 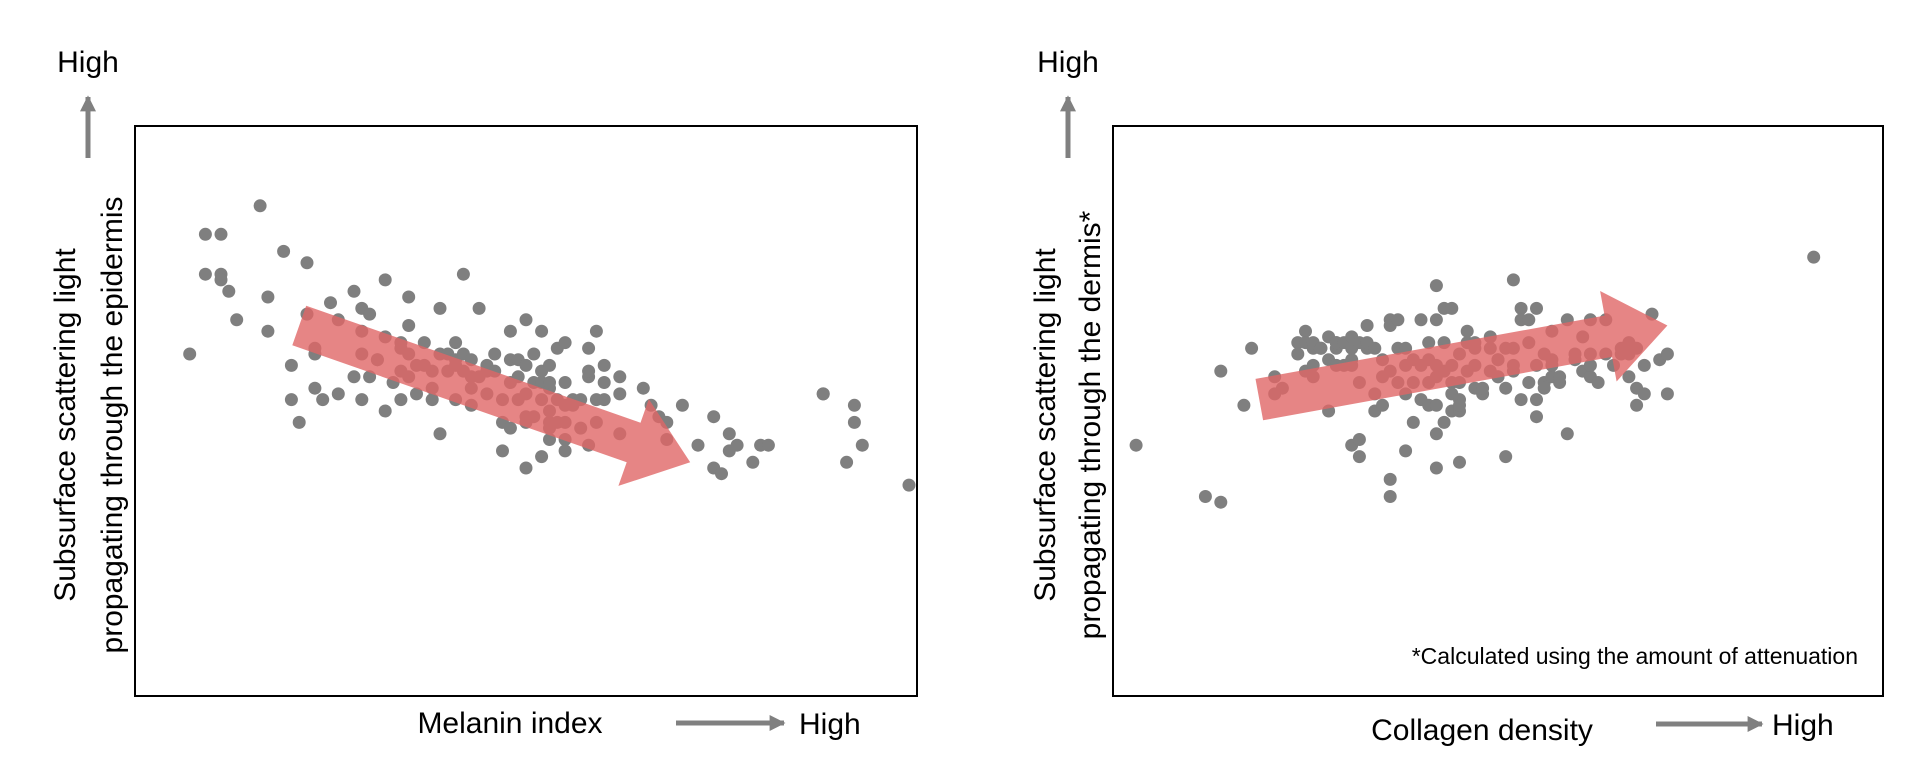 What do you see at coordinates (1803, 725) in the screenshot?
I see `x-high-label-right: High` at bounding box center [1803, 725].